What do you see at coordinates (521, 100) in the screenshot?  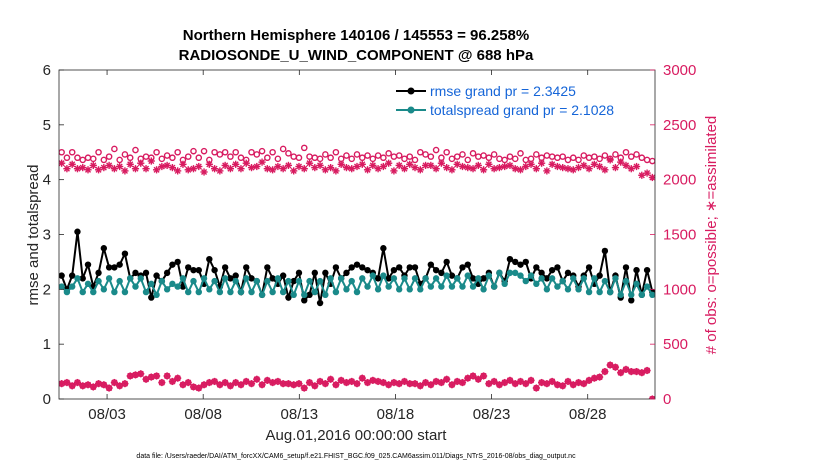 I see `legend-box` at bounding box center [521, 100].